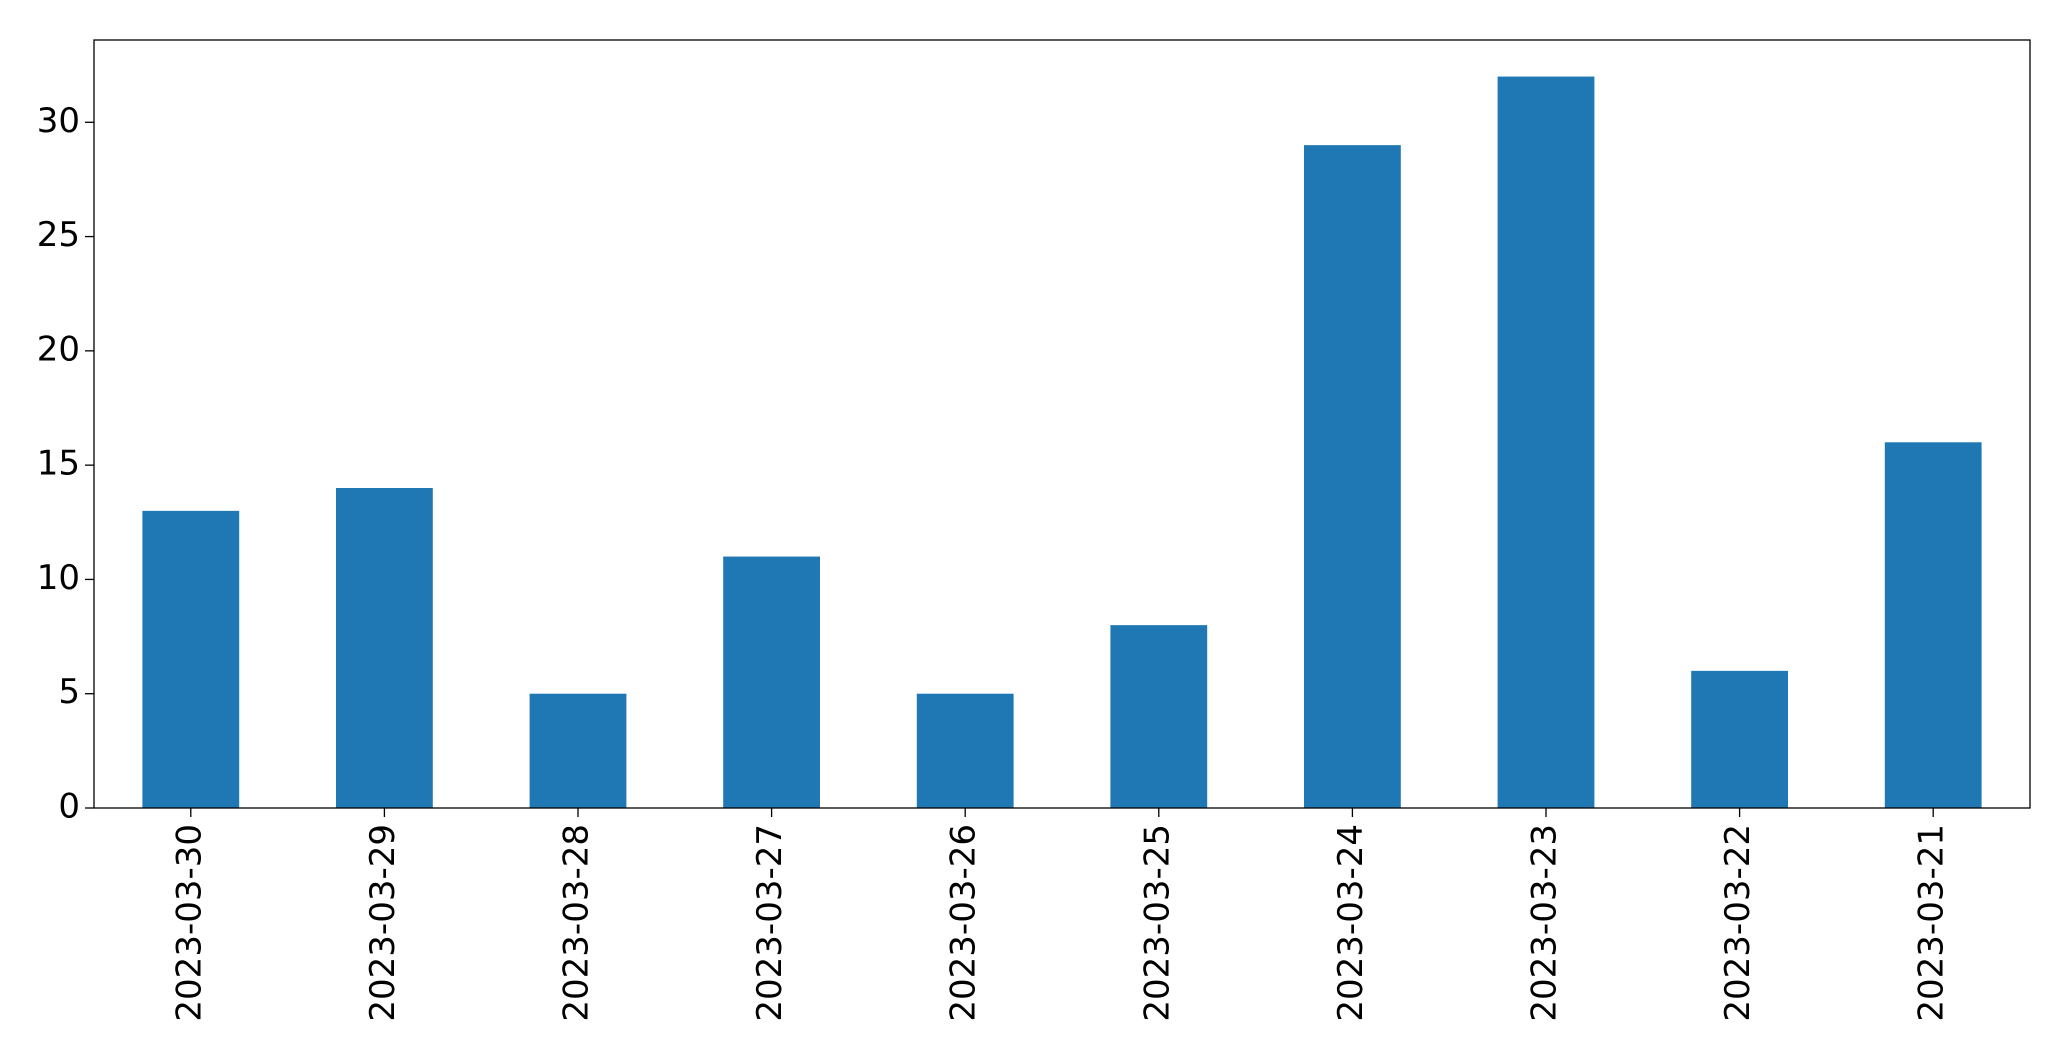 This screenshot has width=2071, height=1061. Describe the element at coordinates (58, 235) in the screenshot. I see `y-tick-label: 25` at that location.